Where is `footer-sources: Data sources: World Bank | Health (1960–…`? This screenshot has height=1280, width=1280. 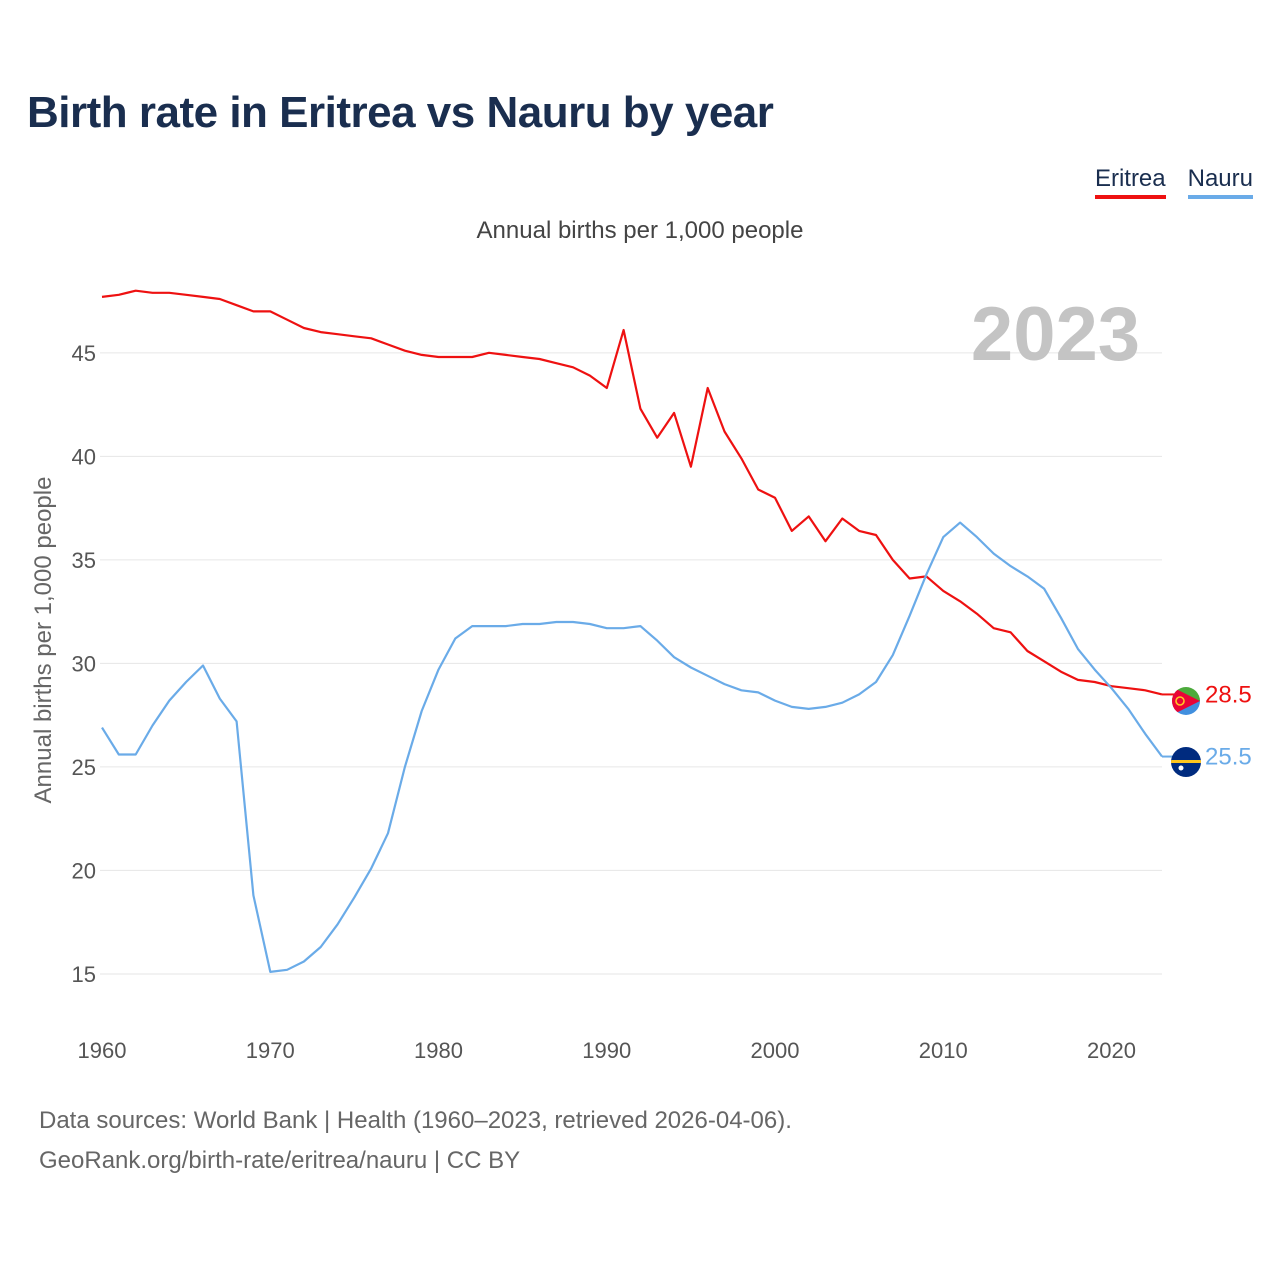 footer-sources: Data sources: World Bank | Health (1960–… is located at coordinates (415, 1120).